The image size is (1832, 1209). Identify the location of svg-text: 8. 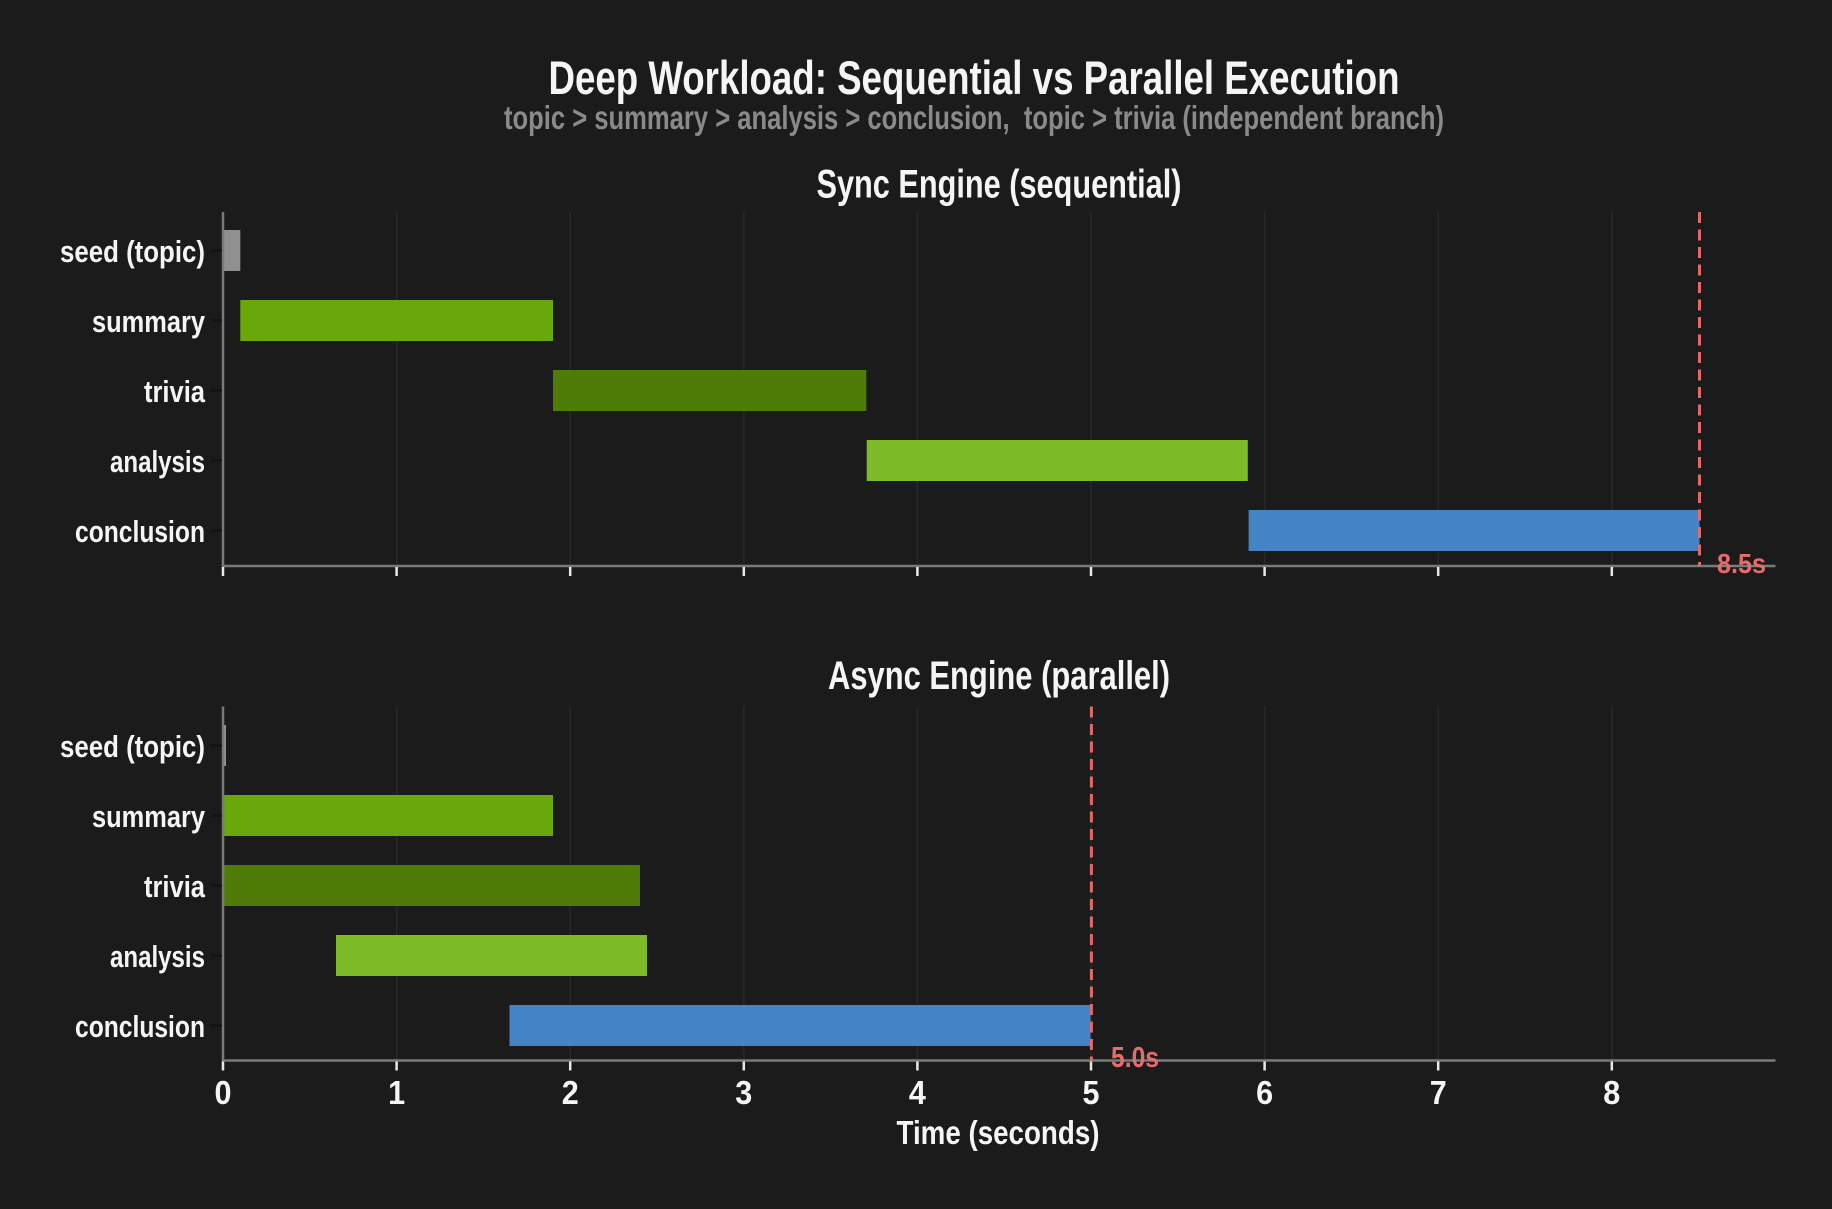
(1611, 1092).